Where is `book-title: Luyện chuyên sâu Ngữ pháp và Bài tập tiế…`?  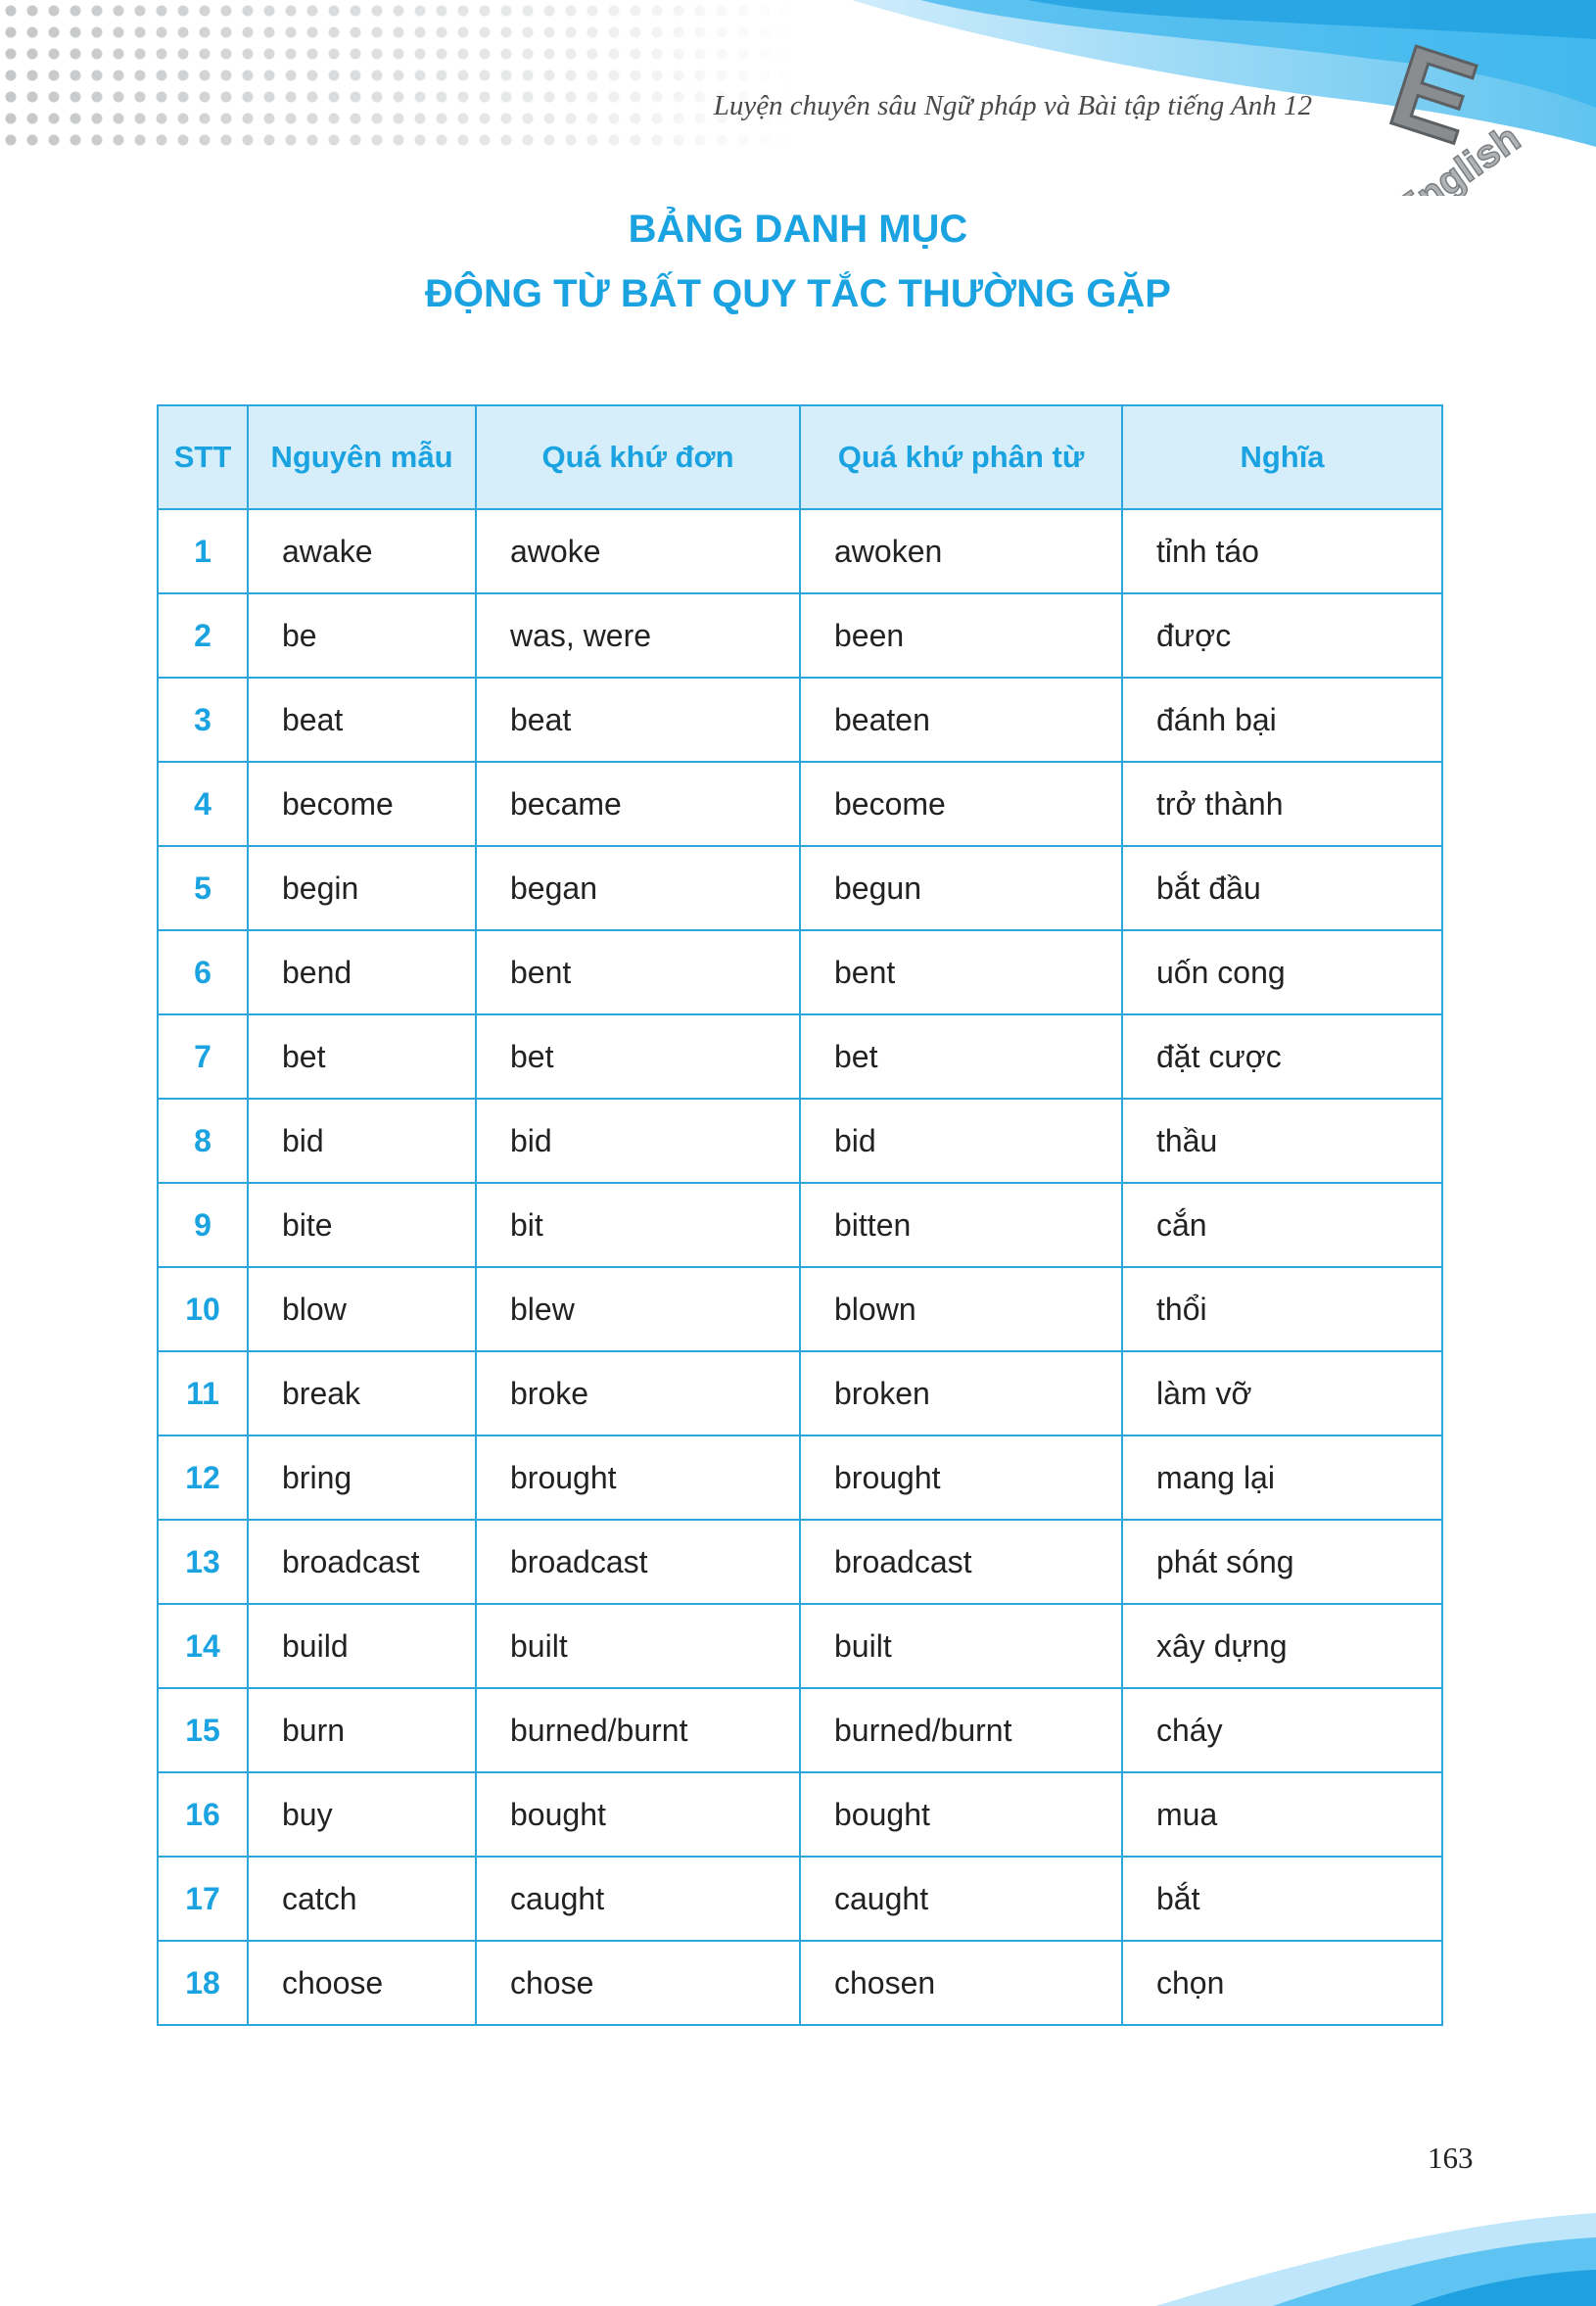 book-title: Luyện chuyên sâu Ngữ pháp và Bài tập tiế… is located at coordinates (1012, 105).